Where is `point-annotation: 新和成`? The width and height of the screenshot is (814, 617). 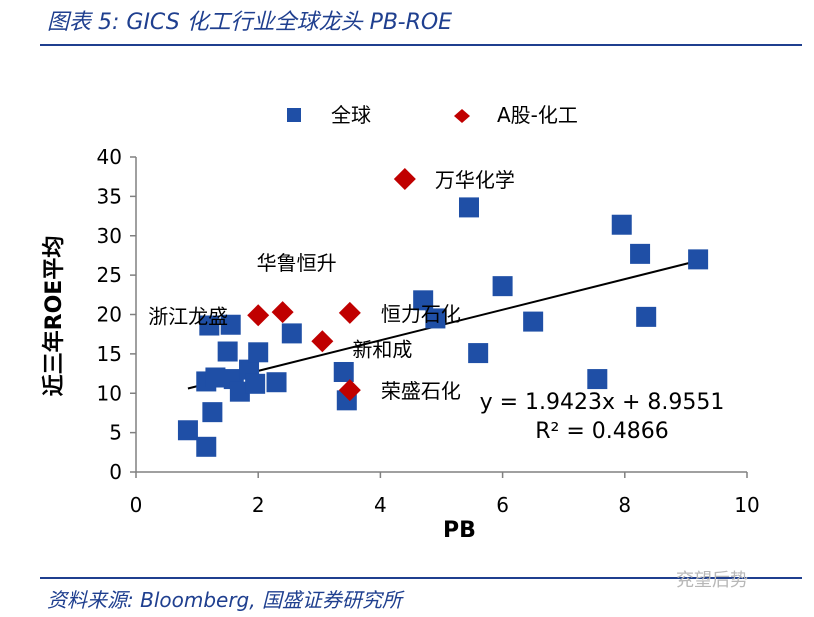 point-annotation: 新和成 is located at coordinates (382, 349).